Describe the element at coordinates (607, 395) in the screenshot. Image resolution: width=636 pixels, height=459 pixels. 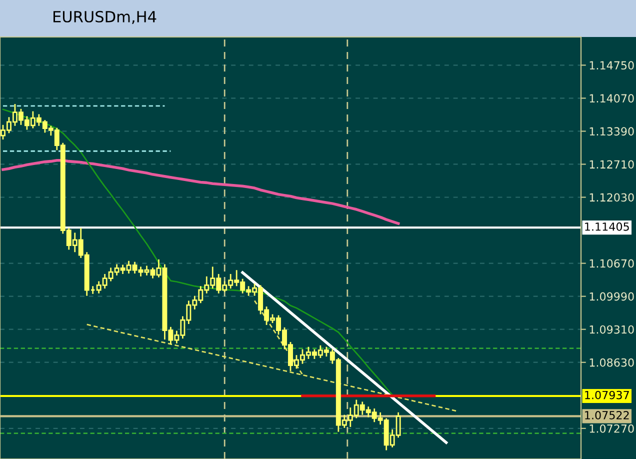
I see `ref-line-label: 1.07937` at that location.